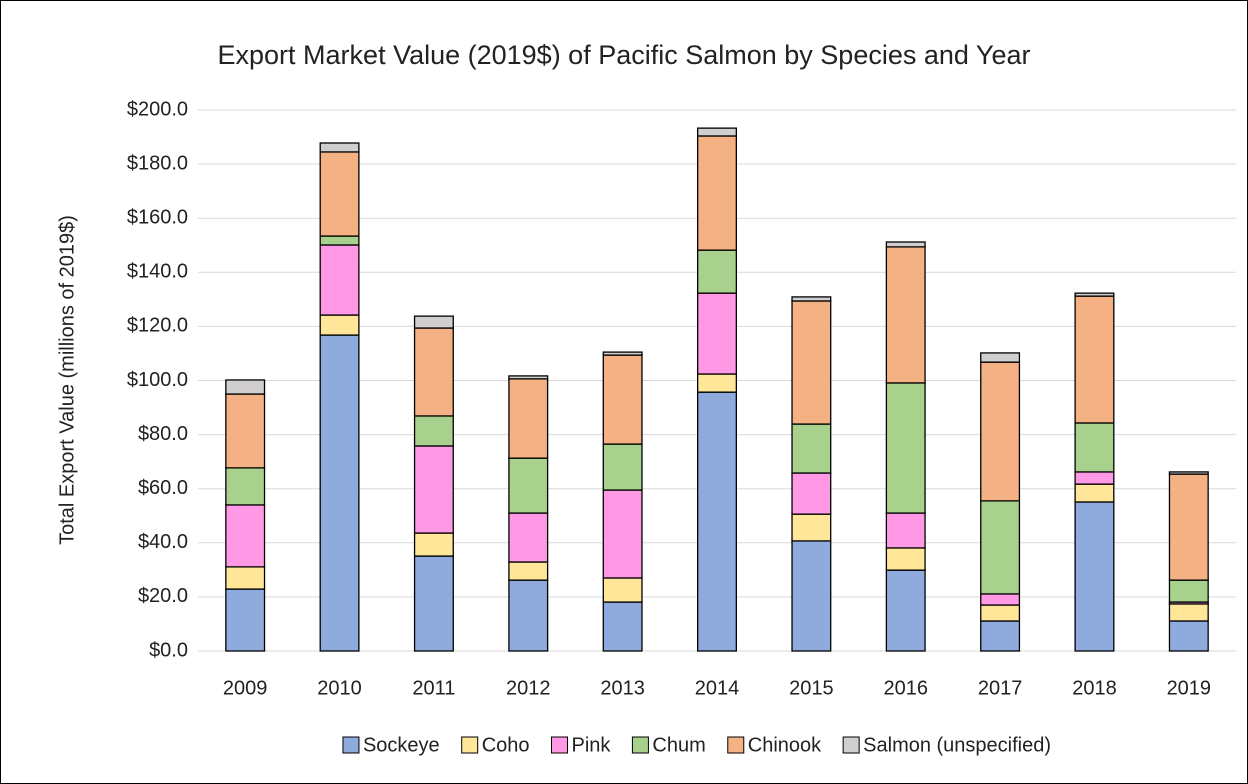 The height and width of the screenshot is (784, 1248). Describe the element at coordinates (528, 688) in the screenshot. I see `x-tick-label: 2012` at that location.